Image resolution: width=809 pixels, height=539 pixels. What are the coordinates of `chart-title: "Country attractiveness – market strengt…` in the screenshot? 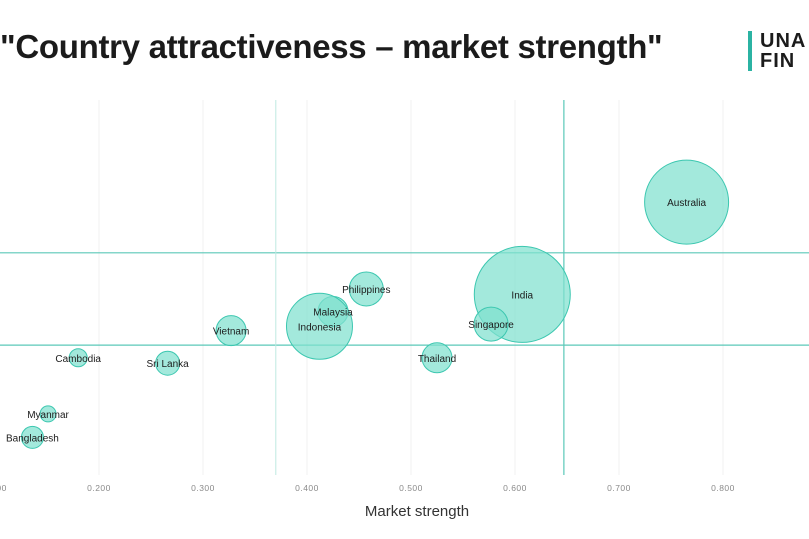 It's located at (331, 46).